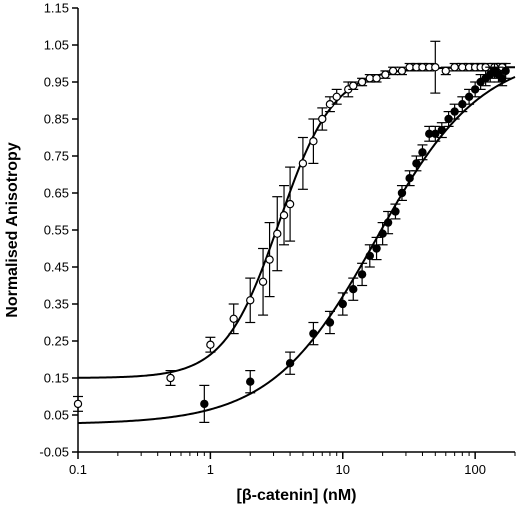  What do you see at coordinates (343, 469) in the screenshot?
I see `x-tick-label: 10` at bounding box center [343, 469].